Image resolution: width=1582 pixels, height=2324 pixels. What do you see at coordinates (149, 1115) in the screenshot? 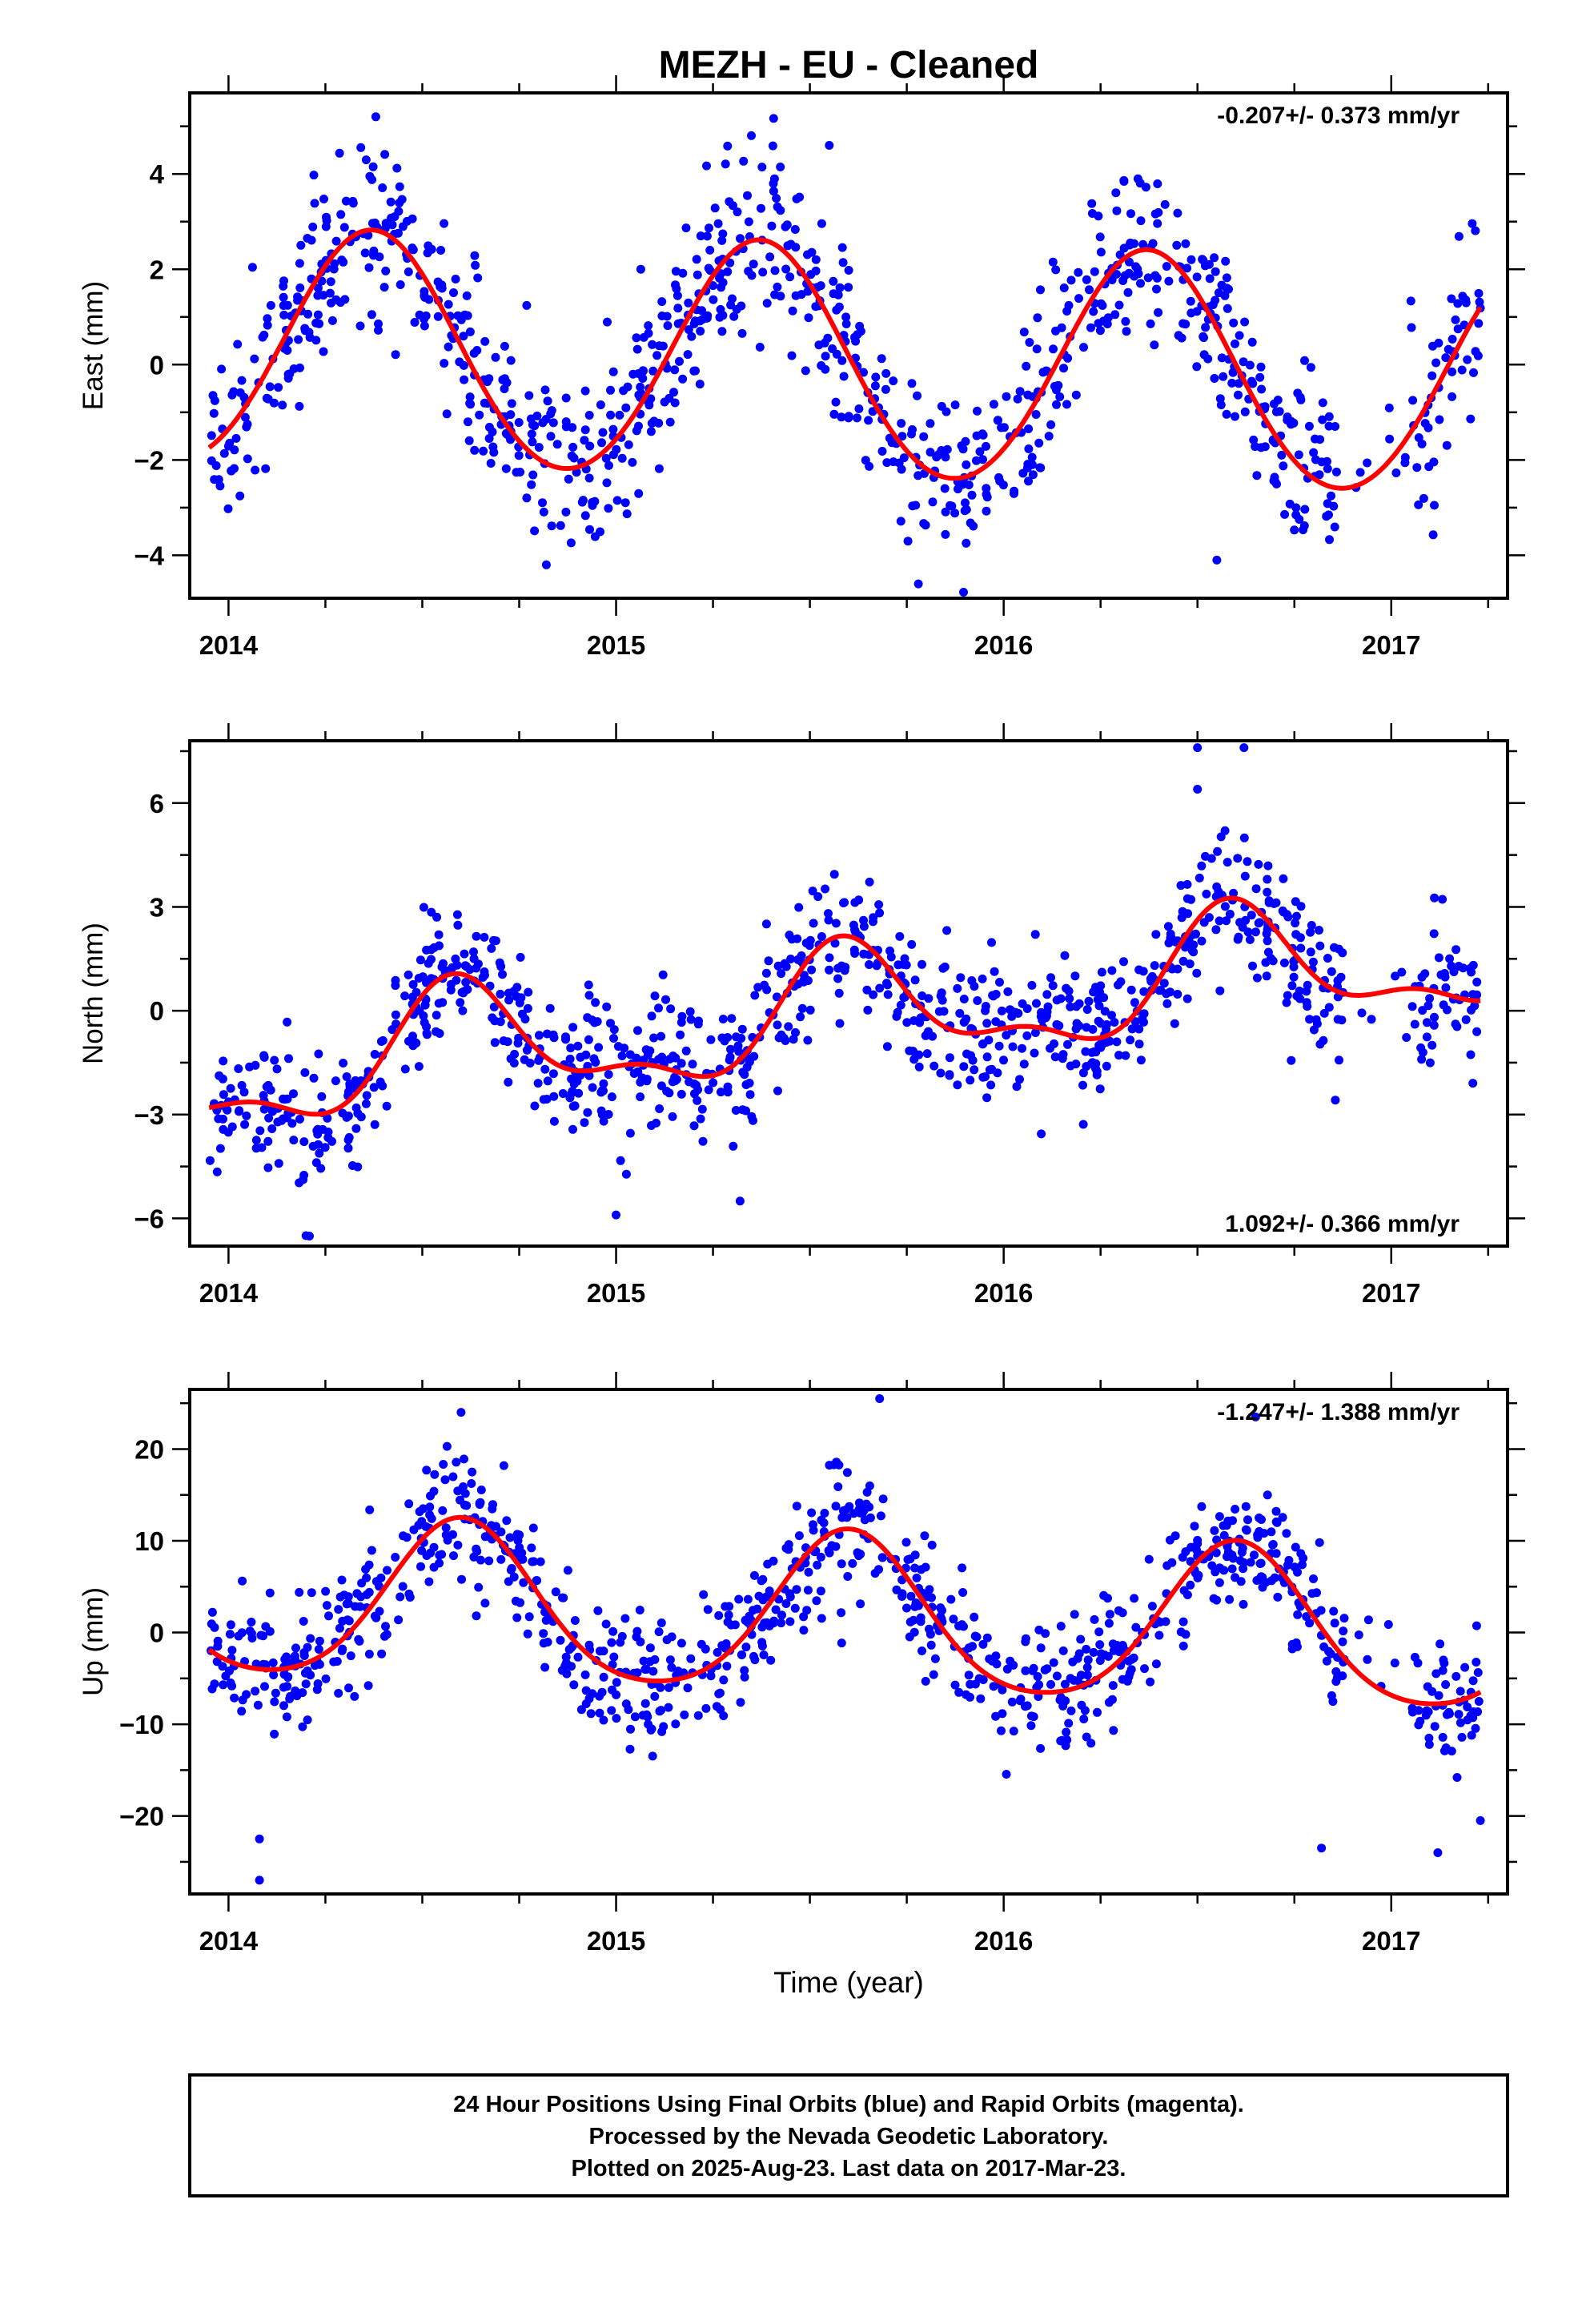
I see `north-y-tick-label: −3` at bounding box center [149, 1115].